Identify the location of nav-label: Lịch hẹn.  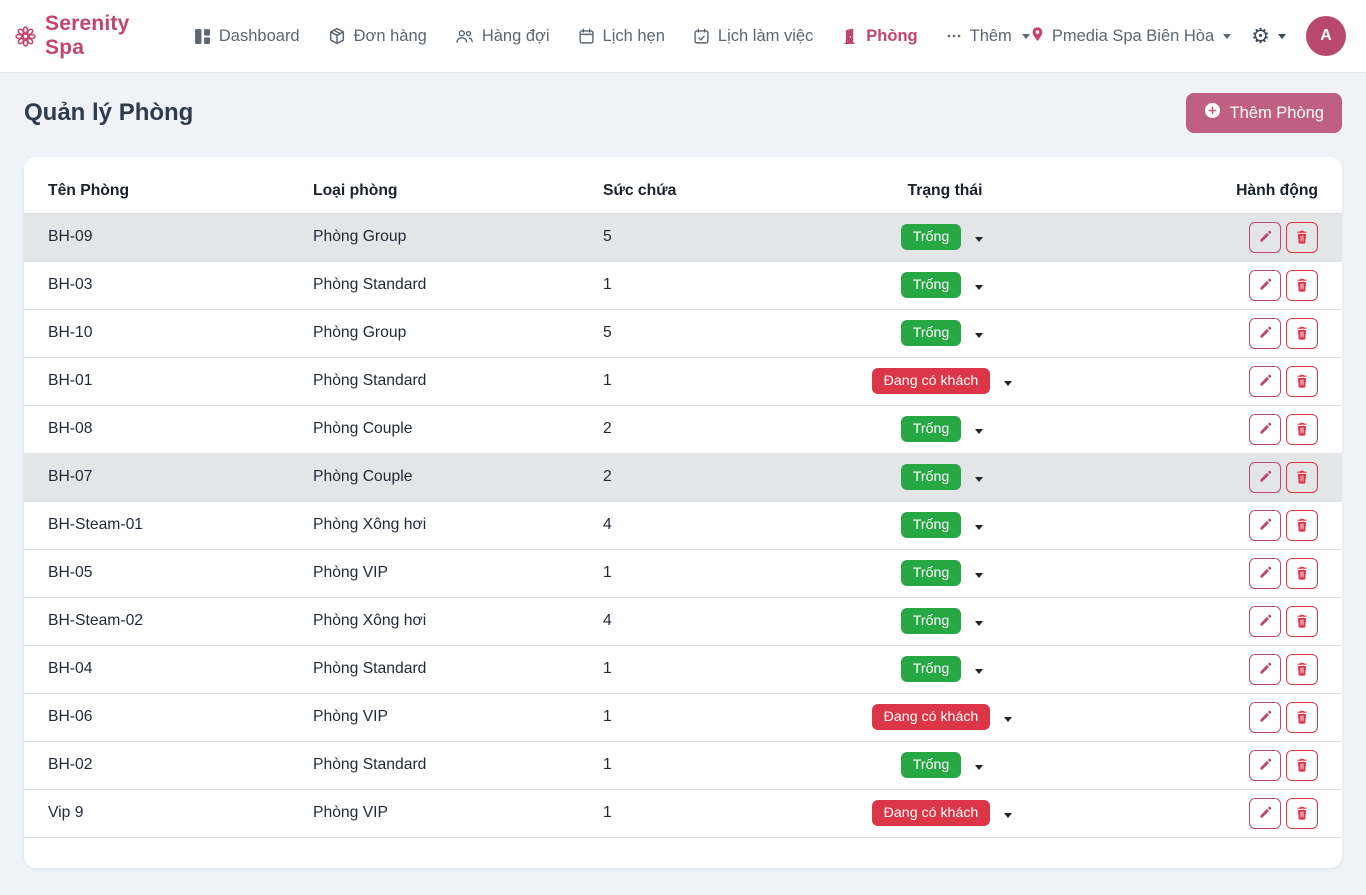
(633, 35).